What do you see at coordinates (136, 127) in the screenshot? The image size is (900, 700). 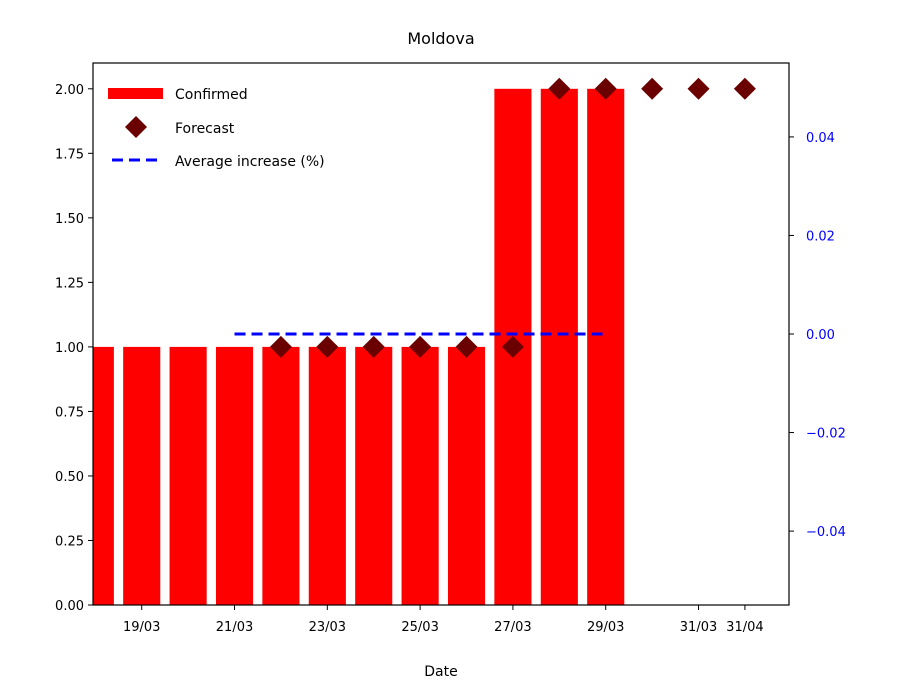 I see `legend-forecast-swatch` at bounding box center [136, 127].